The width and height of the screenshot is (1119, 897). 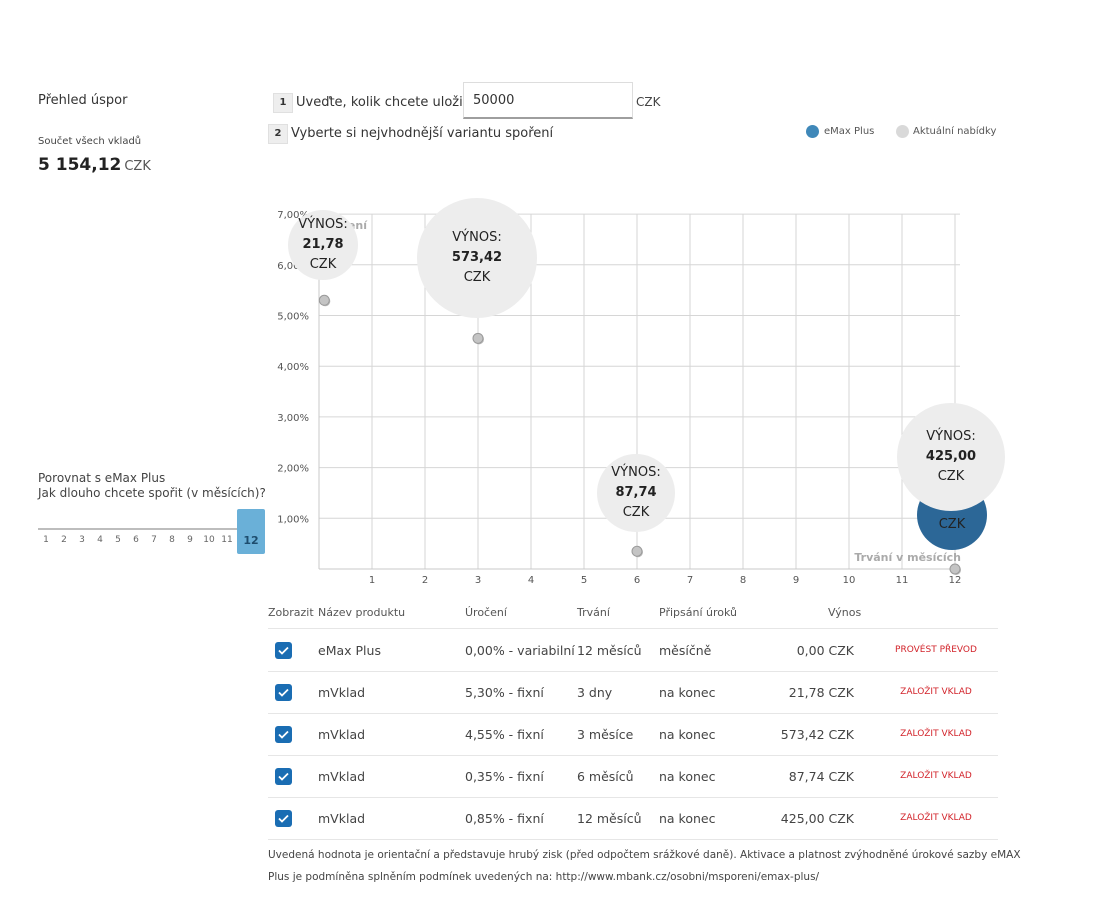 What do you see at coordinates (955, 131) in the screenshot?
I see `current-offers-legend-label: Aktuální nabídky` at bounding box center [955, 131].